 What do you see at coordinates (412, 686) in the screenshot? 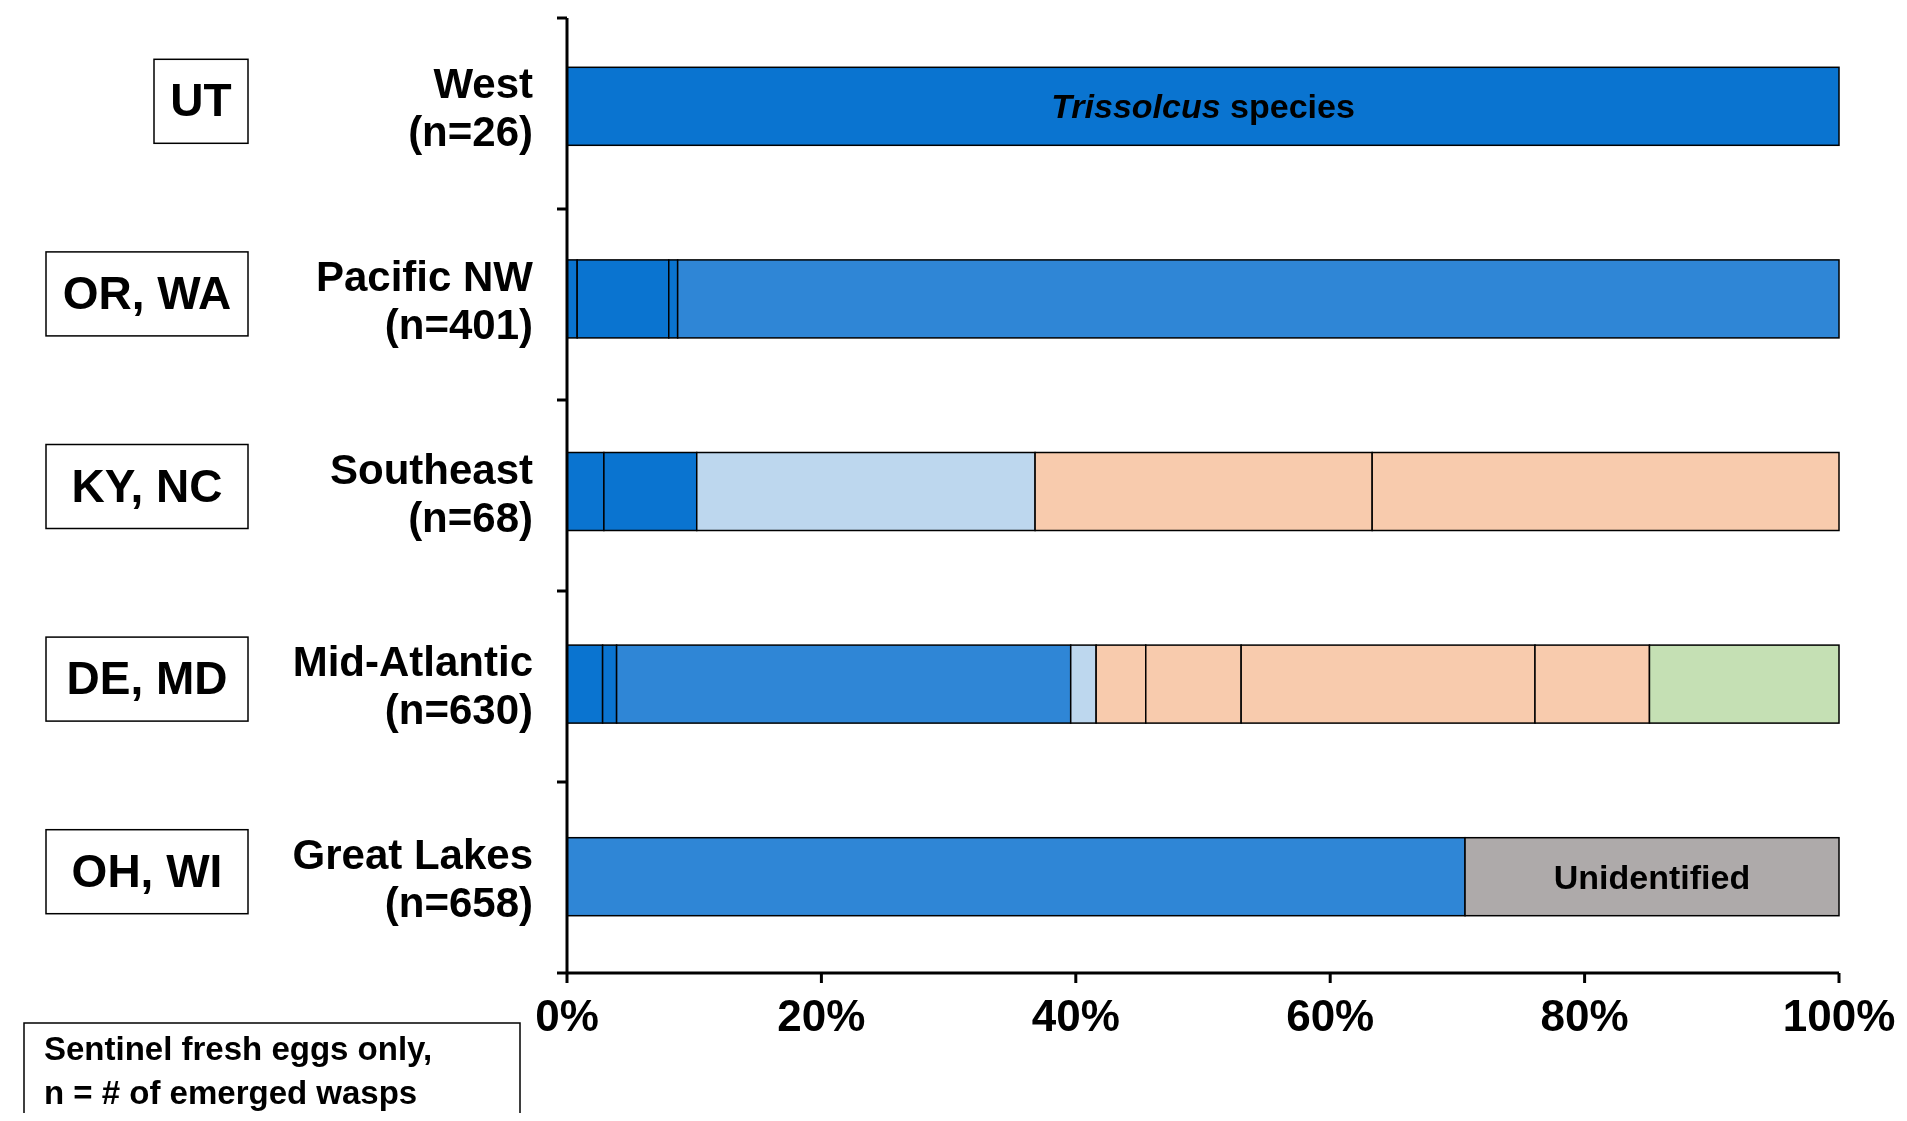
I see `y-tick-label: Mid-Atlantic (n=630)` at bounding box center [412, 686].